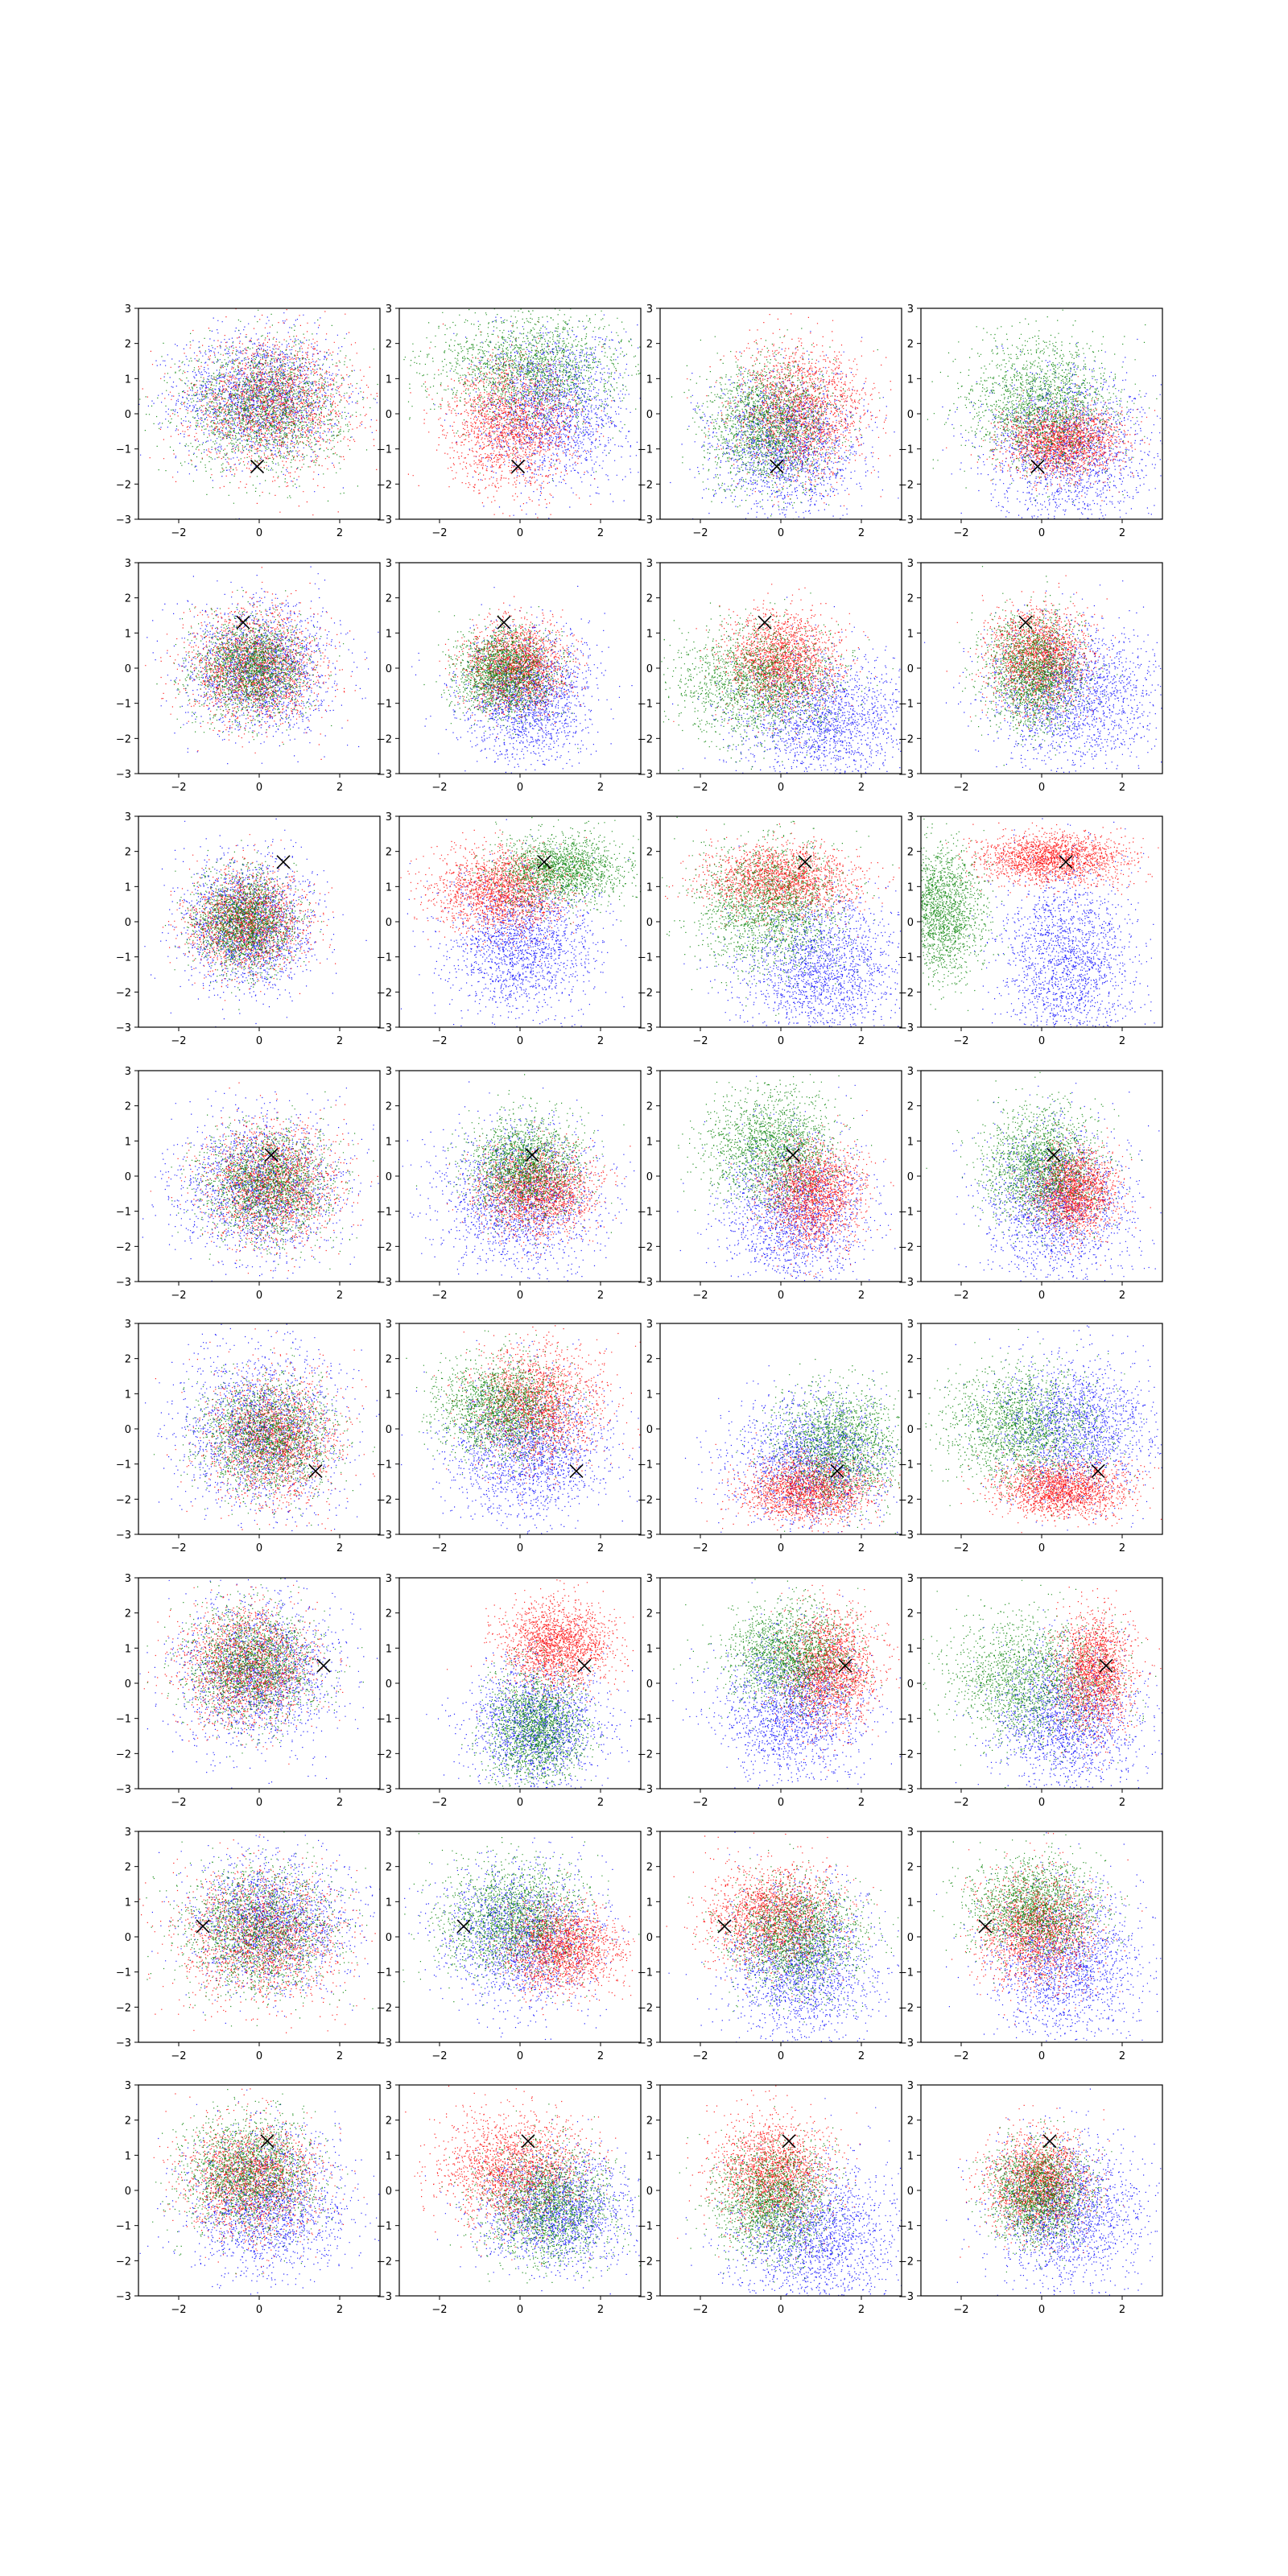  I want to click on red-series-points, so click(777, 663).